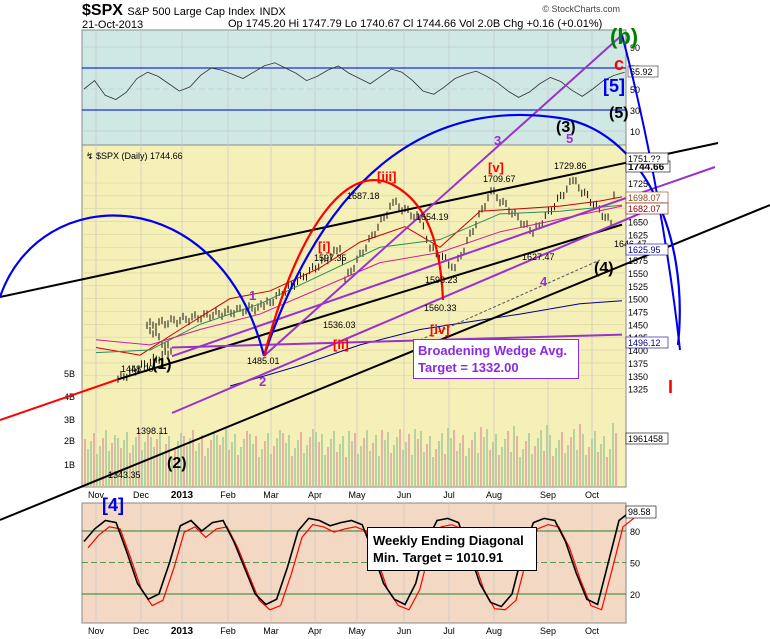 The image size is (770, 639). Describe the element at coordinates (644, 209) in the screenshot. I see `right-value: 1682.07` at that location.